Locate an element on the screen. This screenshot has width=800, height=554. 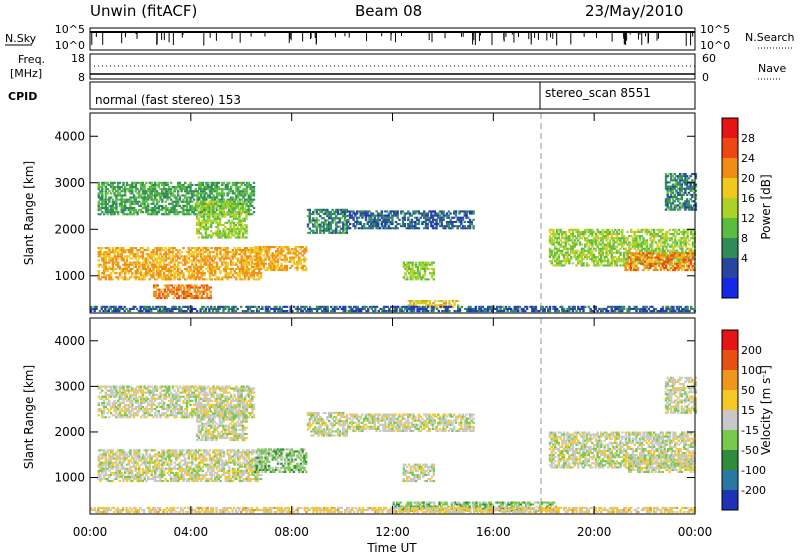
nsky-tick-bottom: 10^0 is located at coordinates (70, 45).